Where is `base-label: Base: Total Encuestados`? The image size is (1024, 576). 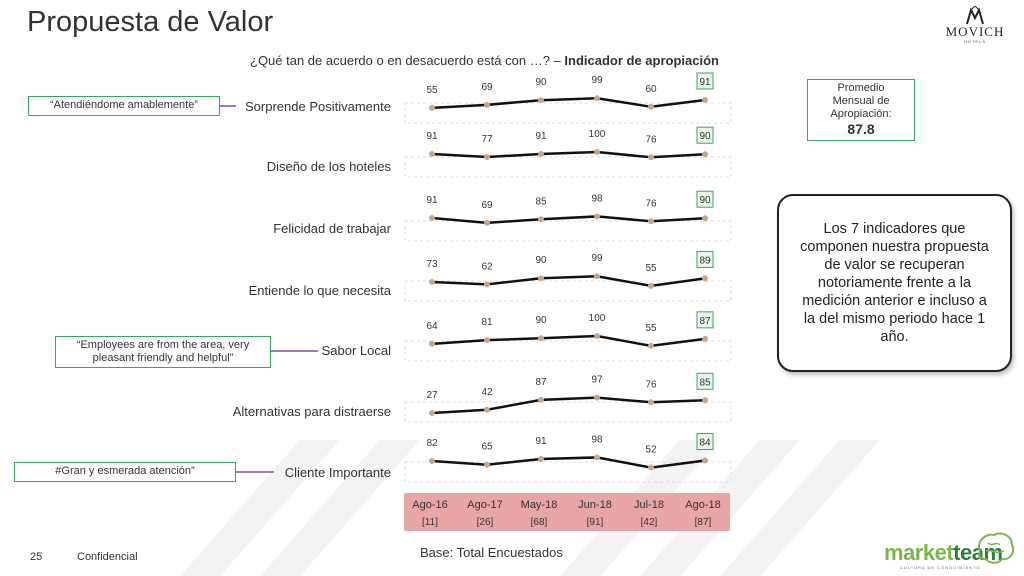
base-label: Base: Total Encuestados is located at coordinates (491, 552).